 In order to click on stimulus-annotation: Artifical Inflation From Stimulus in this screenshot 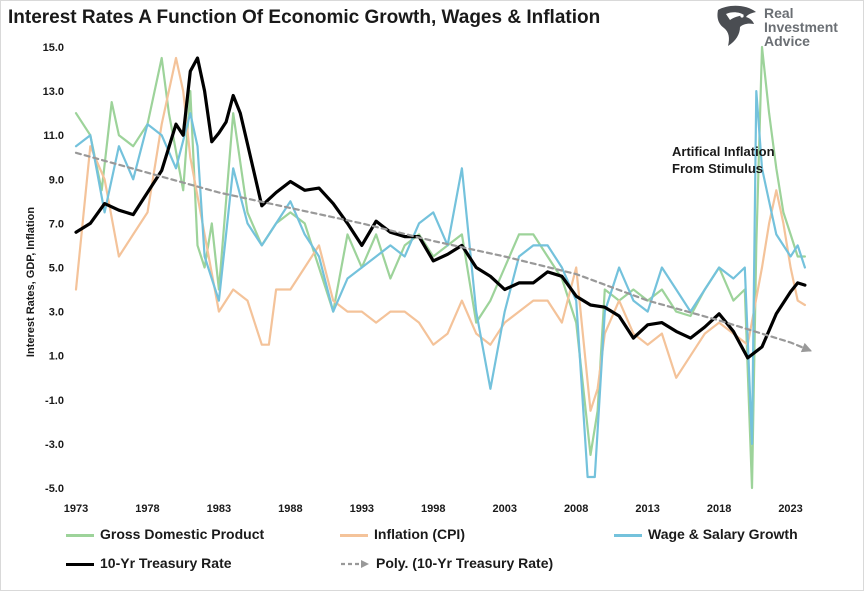, I will do `click(723, 160)`.